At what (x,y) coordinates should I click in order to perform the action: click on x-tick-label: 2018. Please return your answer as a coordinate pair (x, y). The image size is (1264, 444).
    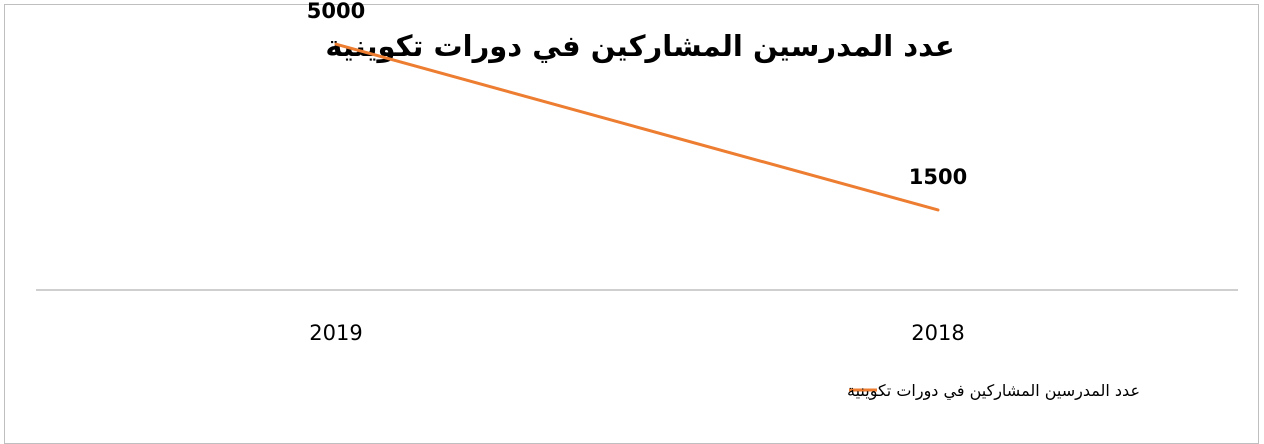
    Looking at the image, I should click on (937, 333).